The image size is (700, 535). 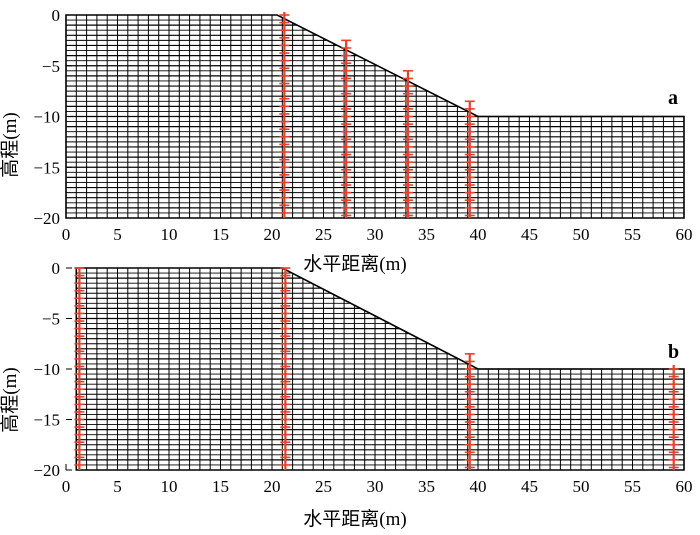 I want to click on panel-tag: b, so click(x=673, y=352).